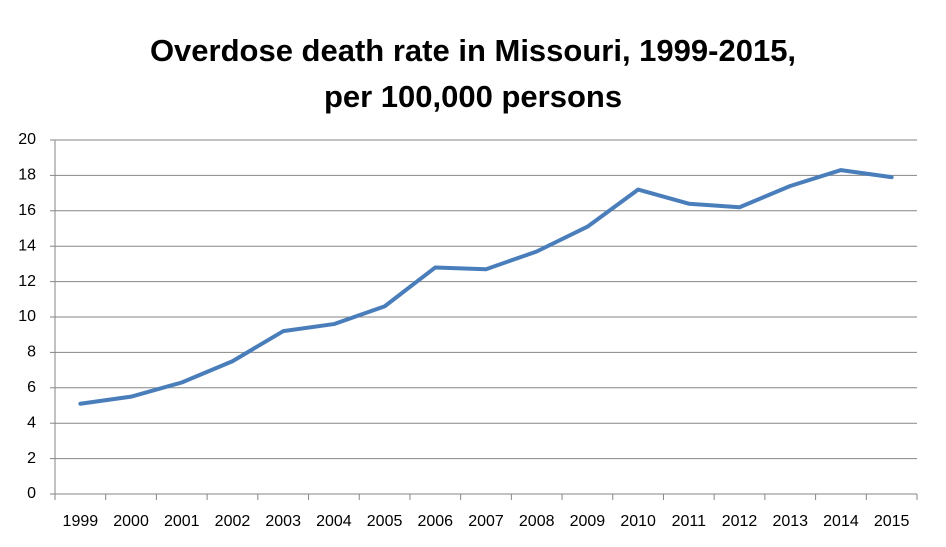  What do you see at coordinates (27, 316) in the screenshot?
I see `y-tick-label: 10` at bounding box center [27, 316].